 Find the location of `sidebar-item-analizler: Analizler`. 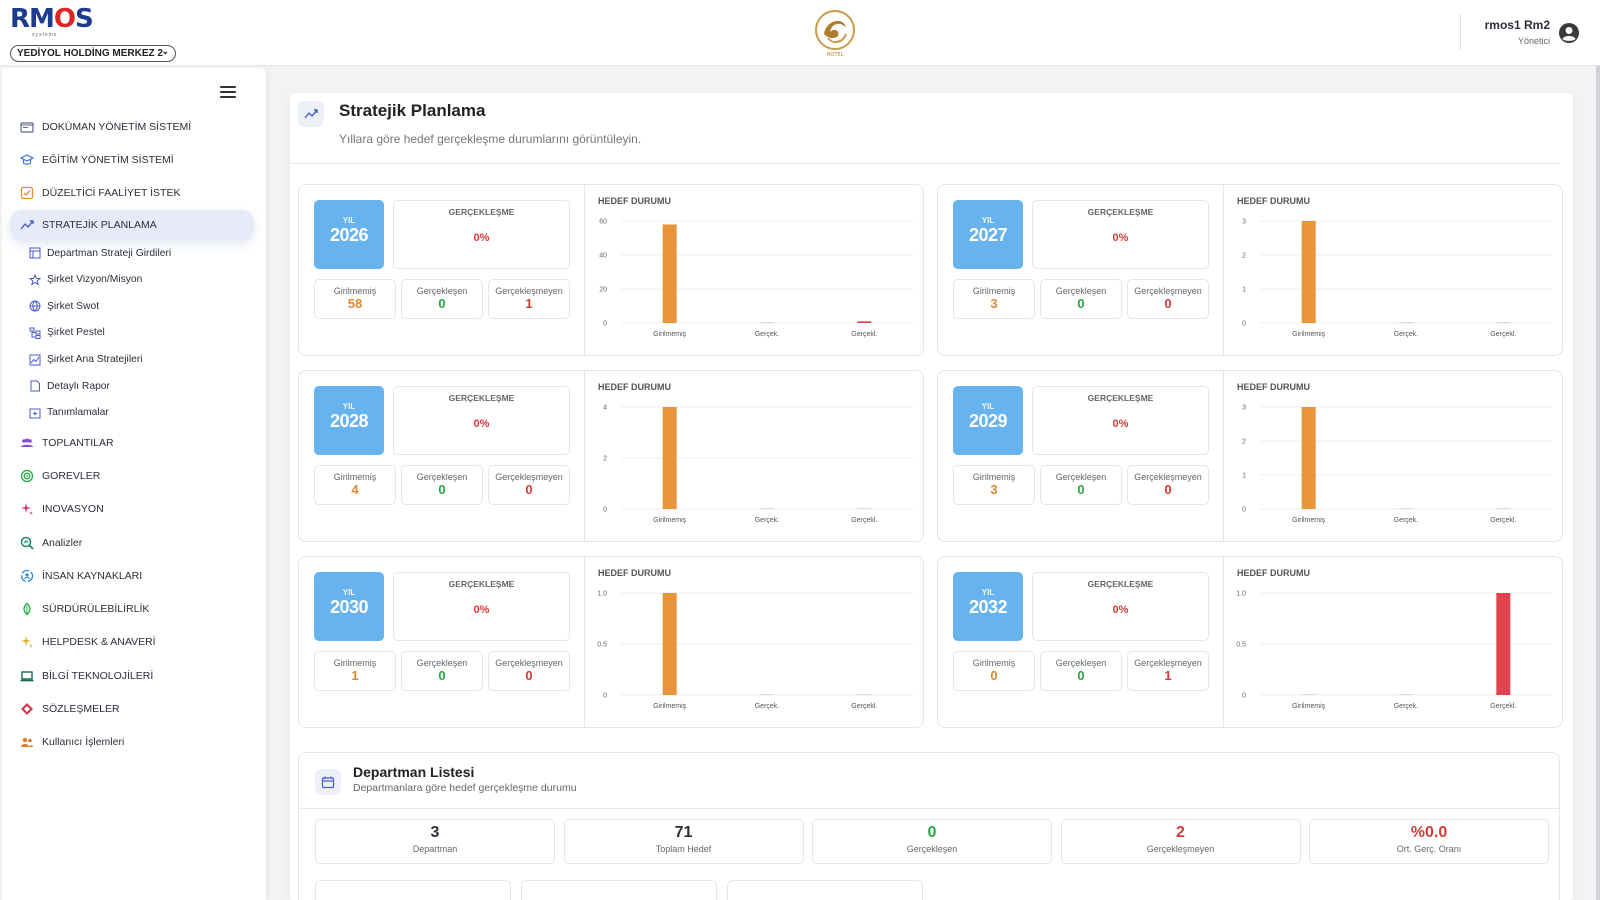

sidebar-item-analizler: Analizler is located at coordinates (134, 542).